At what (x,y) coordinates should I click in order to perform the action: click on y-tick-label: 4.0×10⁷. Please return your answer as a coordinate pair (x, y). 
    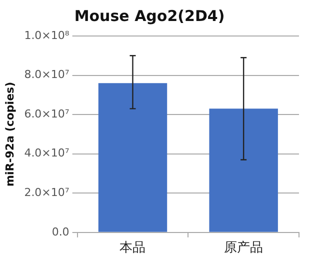
    Looking at the image, I should click on (47, 153).